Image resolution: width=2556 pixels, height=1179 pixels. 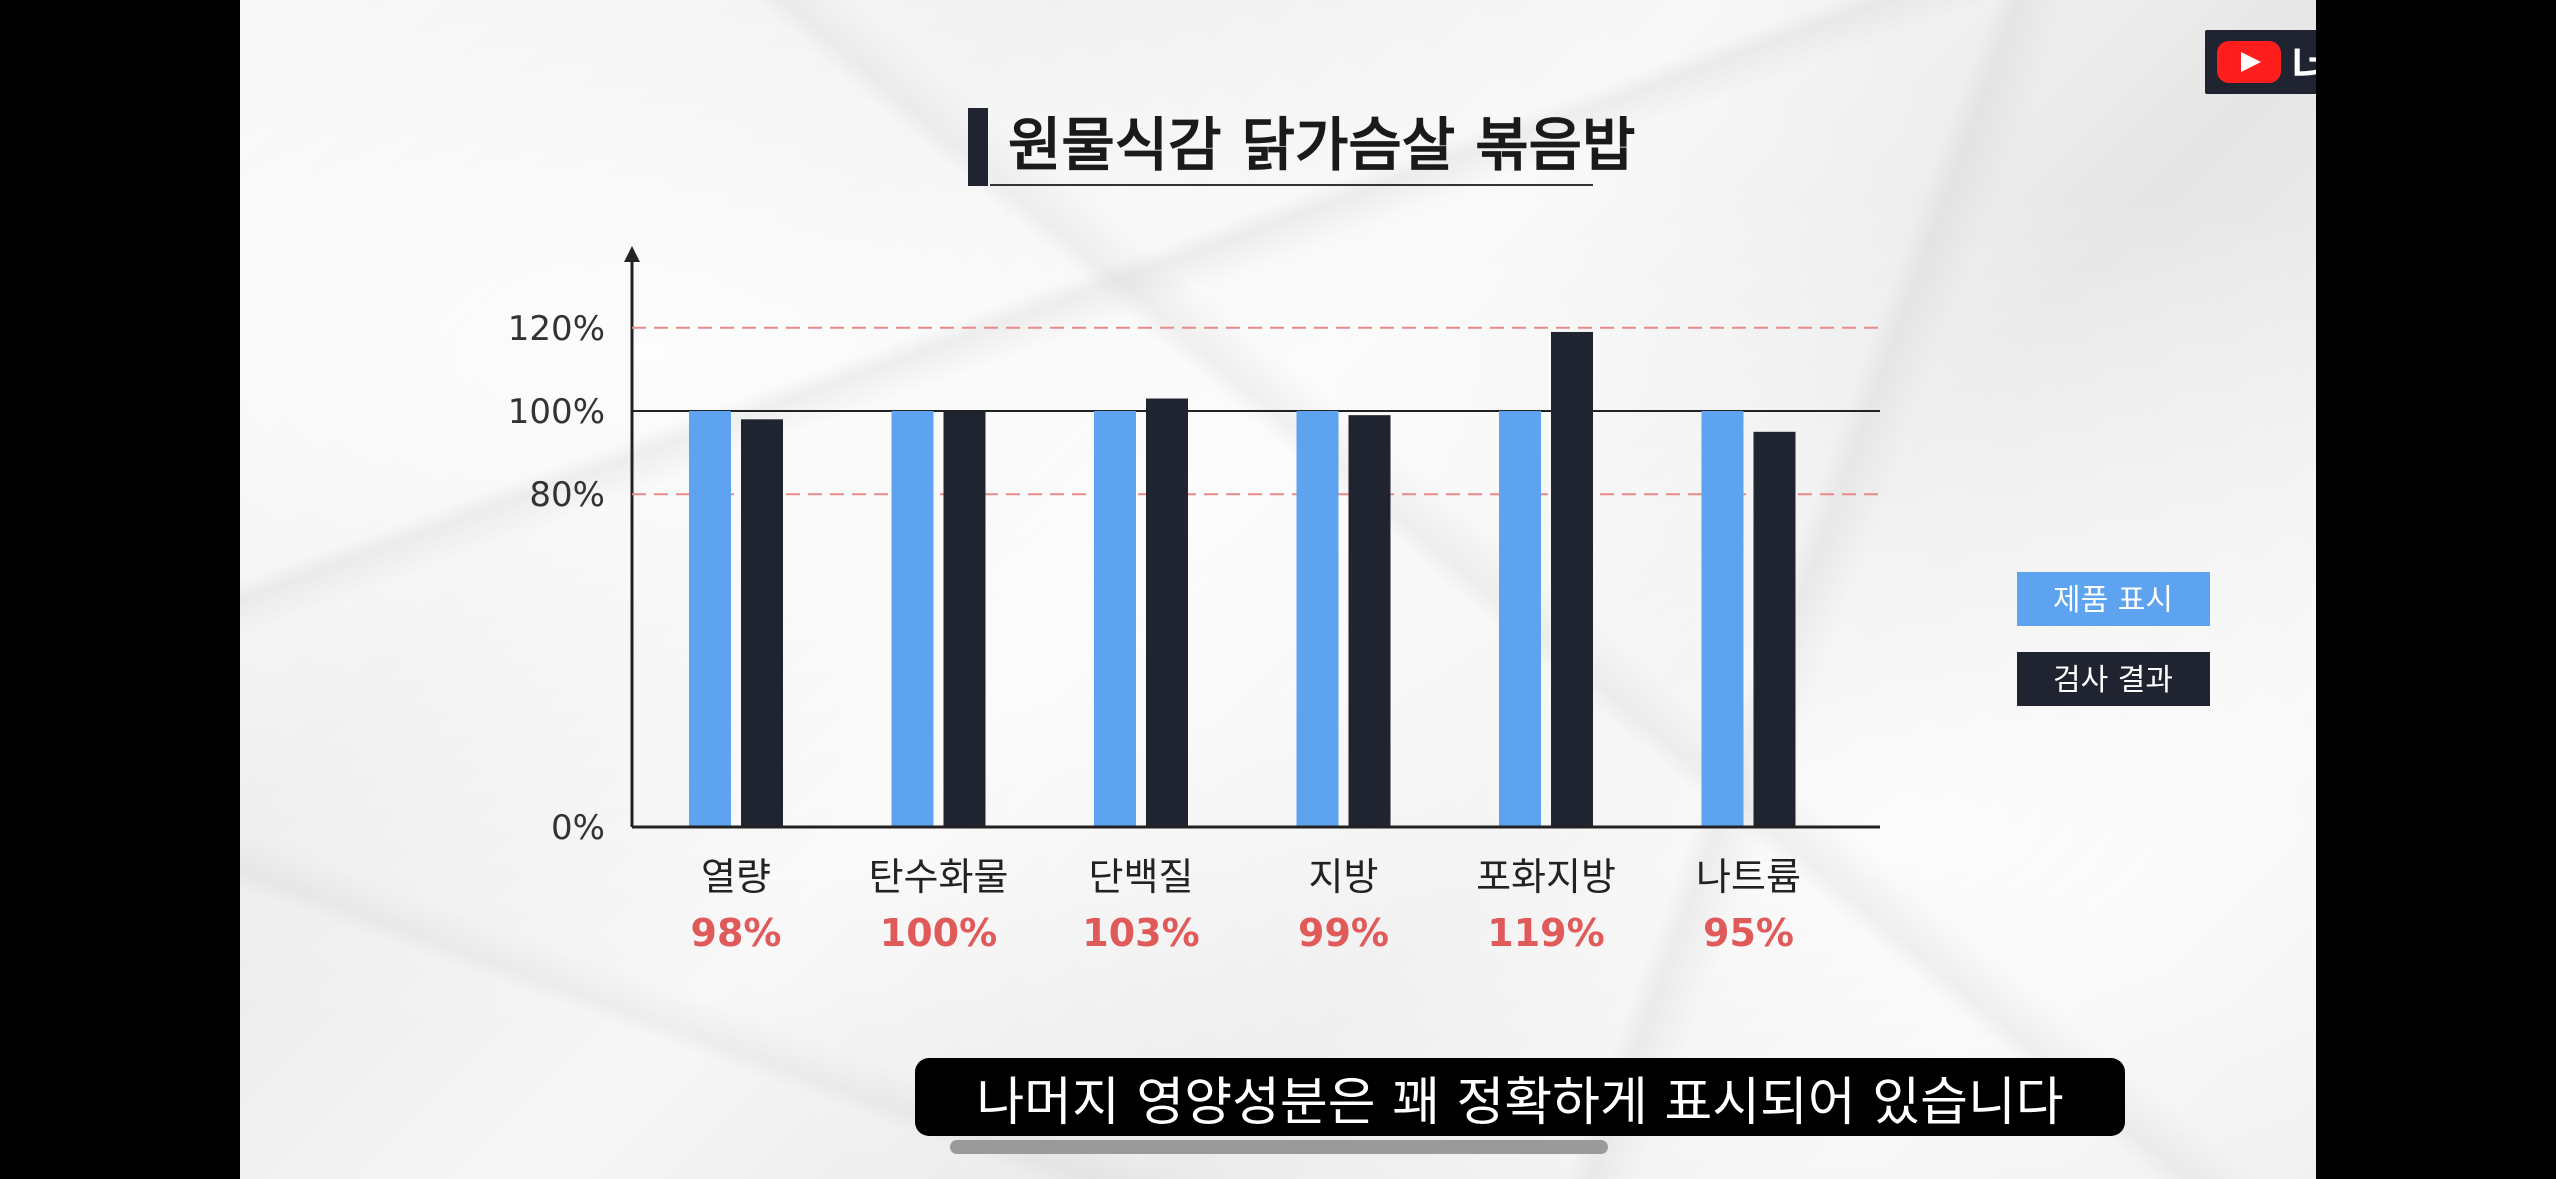 What do you see at coordinates (1140, 933) in the screenshot?
I see `percent-label: 103%` at bounding box center [1140, 933].